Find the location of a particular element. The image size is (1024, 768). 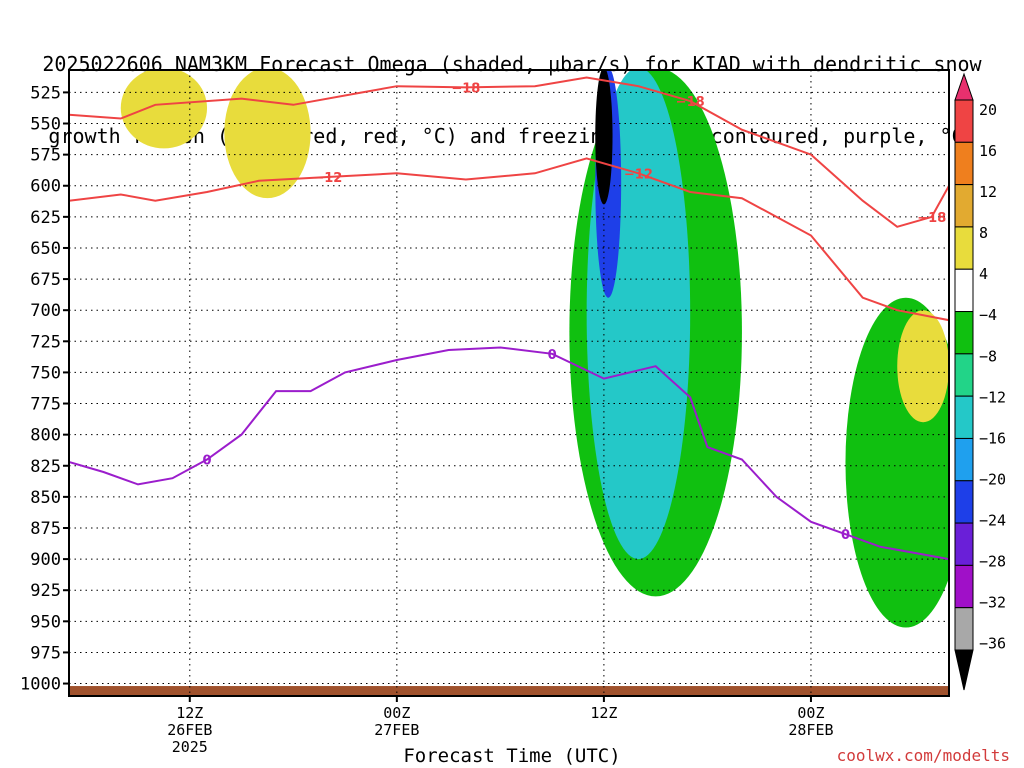

terrain-ground is located at coordinates (509, 691).